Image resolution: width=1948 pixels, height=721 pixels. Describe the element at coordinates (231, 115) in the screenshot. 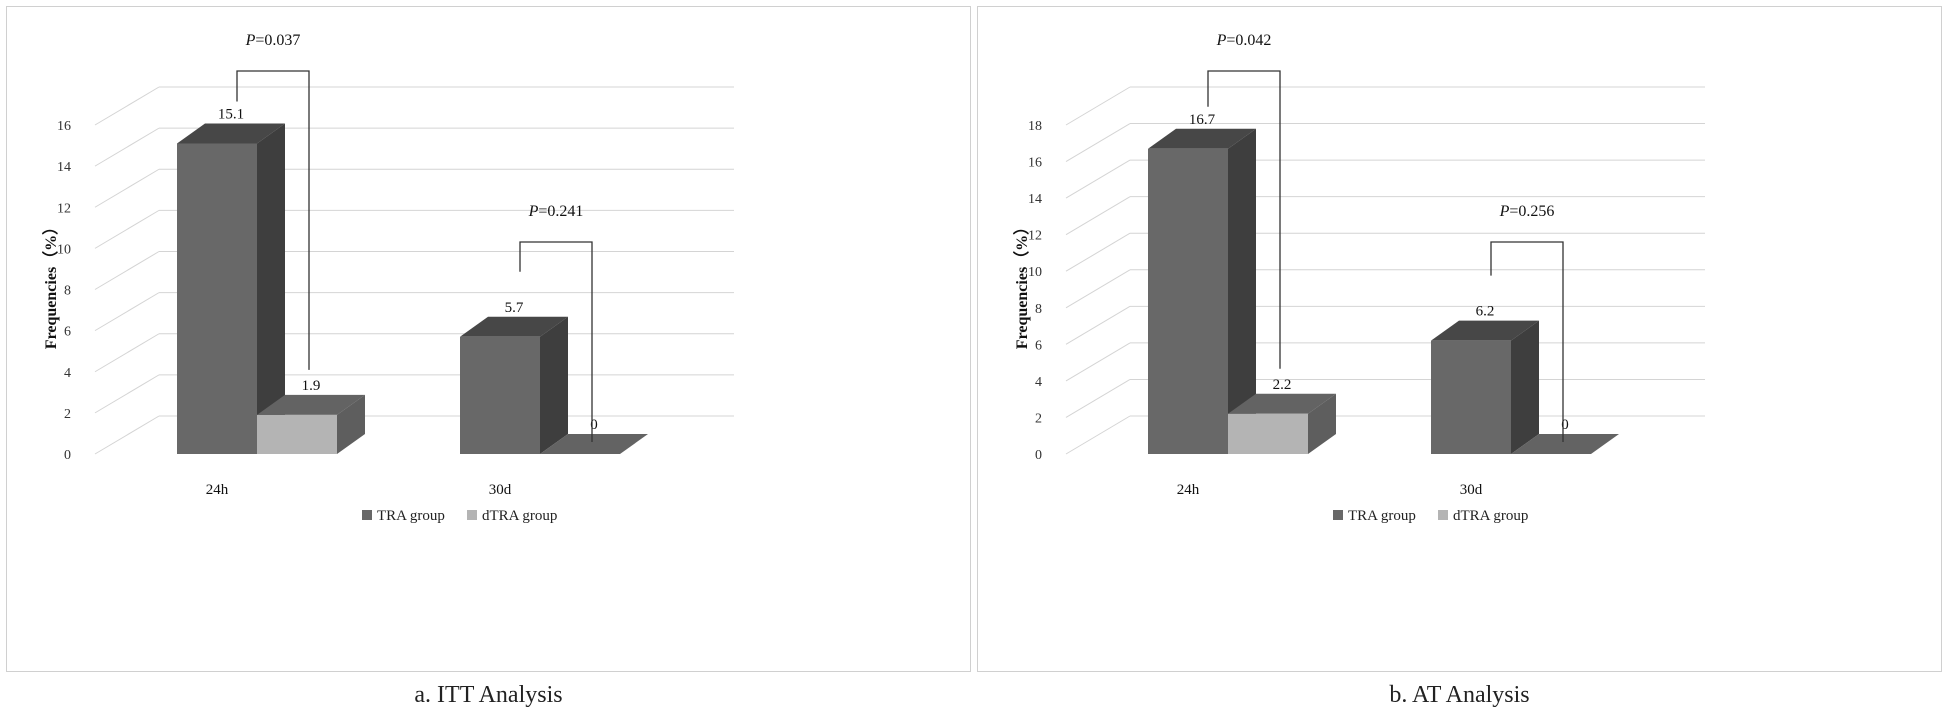

I see `bar-value-label: 15.1` at that location.